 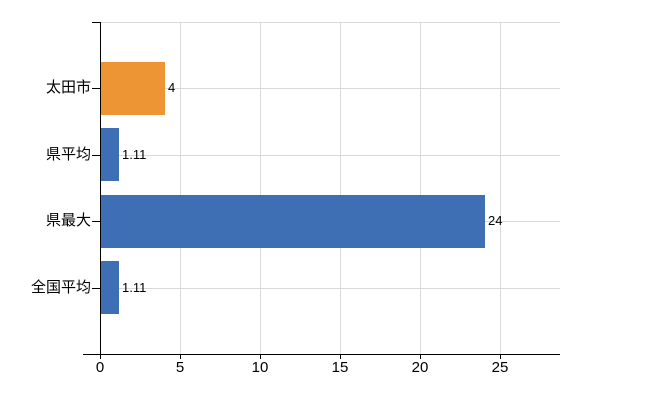 What do you see at coordinates (180, 367) in the screenshot?
I see `x-tick-label: 5` at bounding box center [180, 367].